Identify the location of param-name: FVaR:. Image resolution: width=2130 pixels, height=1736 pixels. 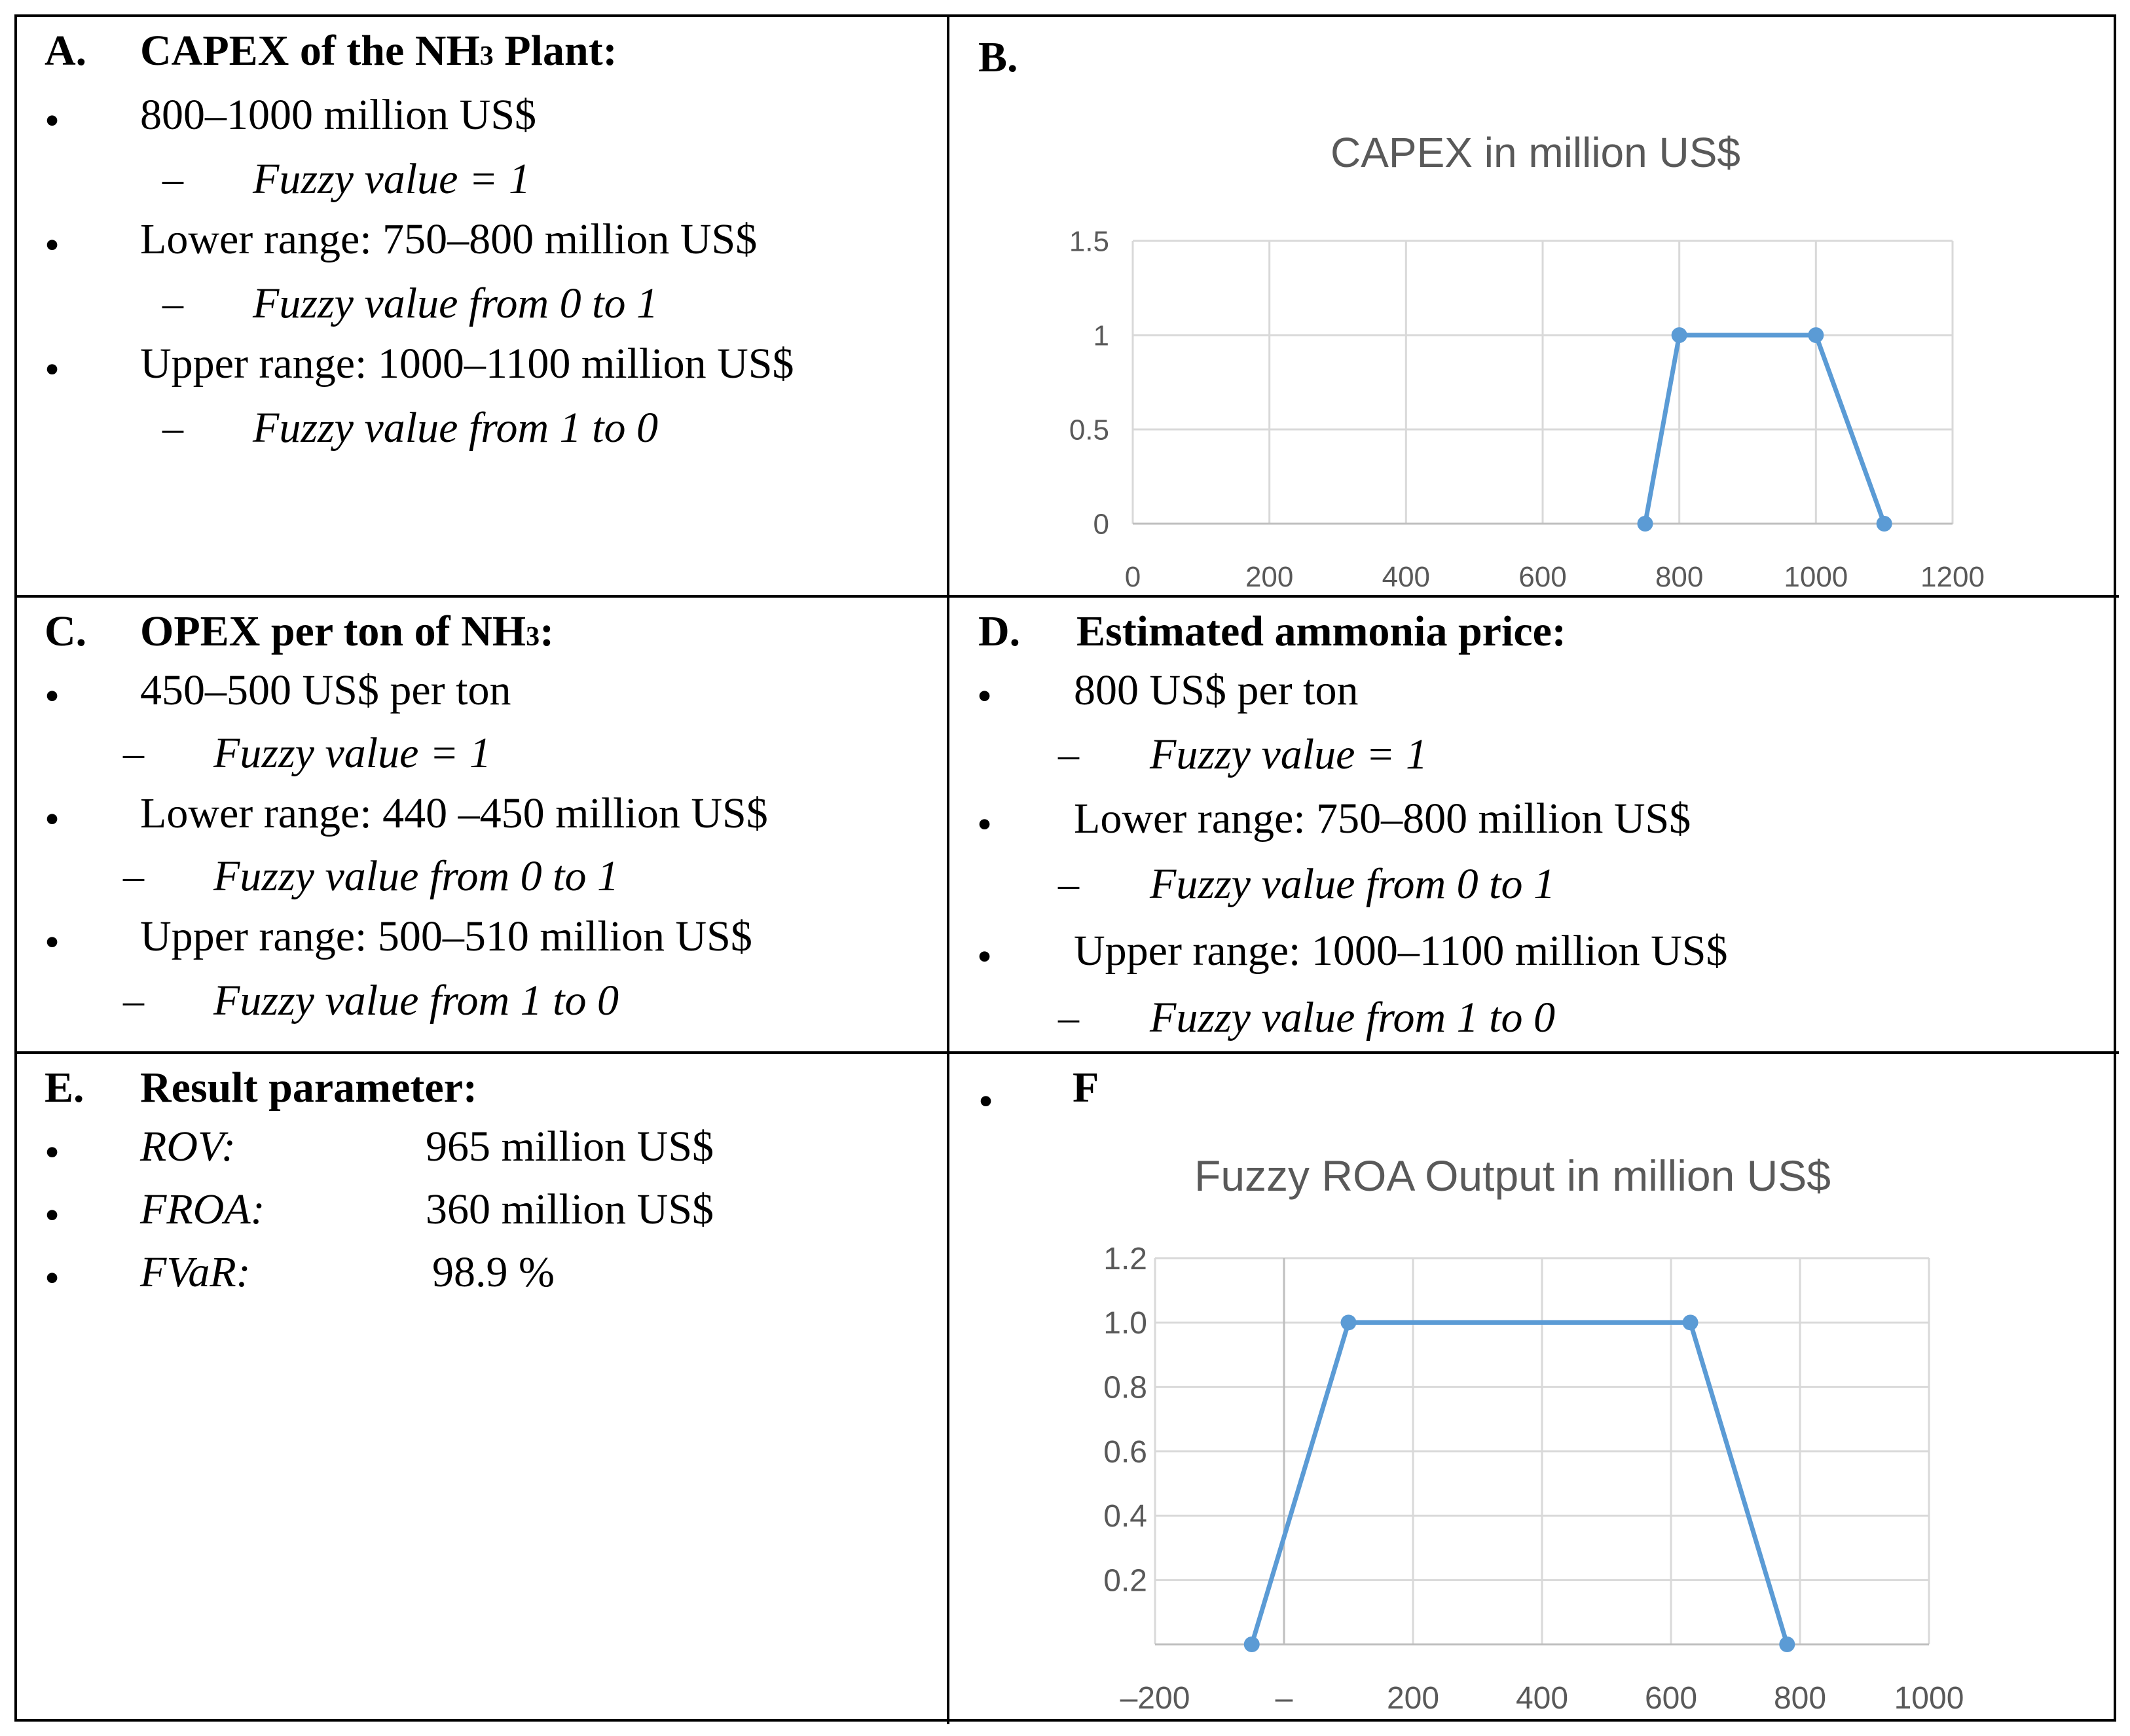
(196, 1272).